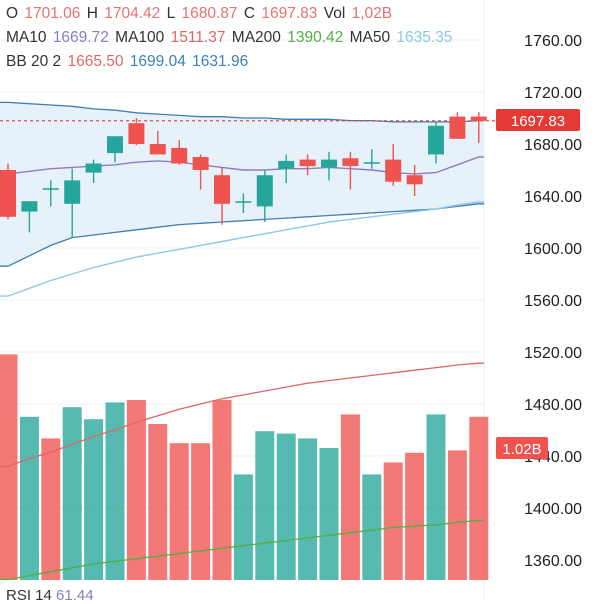 Image resolution: width=600 pixels, height=604 pixels. I want to click on ma50-label: MA50, so click(370, 37).